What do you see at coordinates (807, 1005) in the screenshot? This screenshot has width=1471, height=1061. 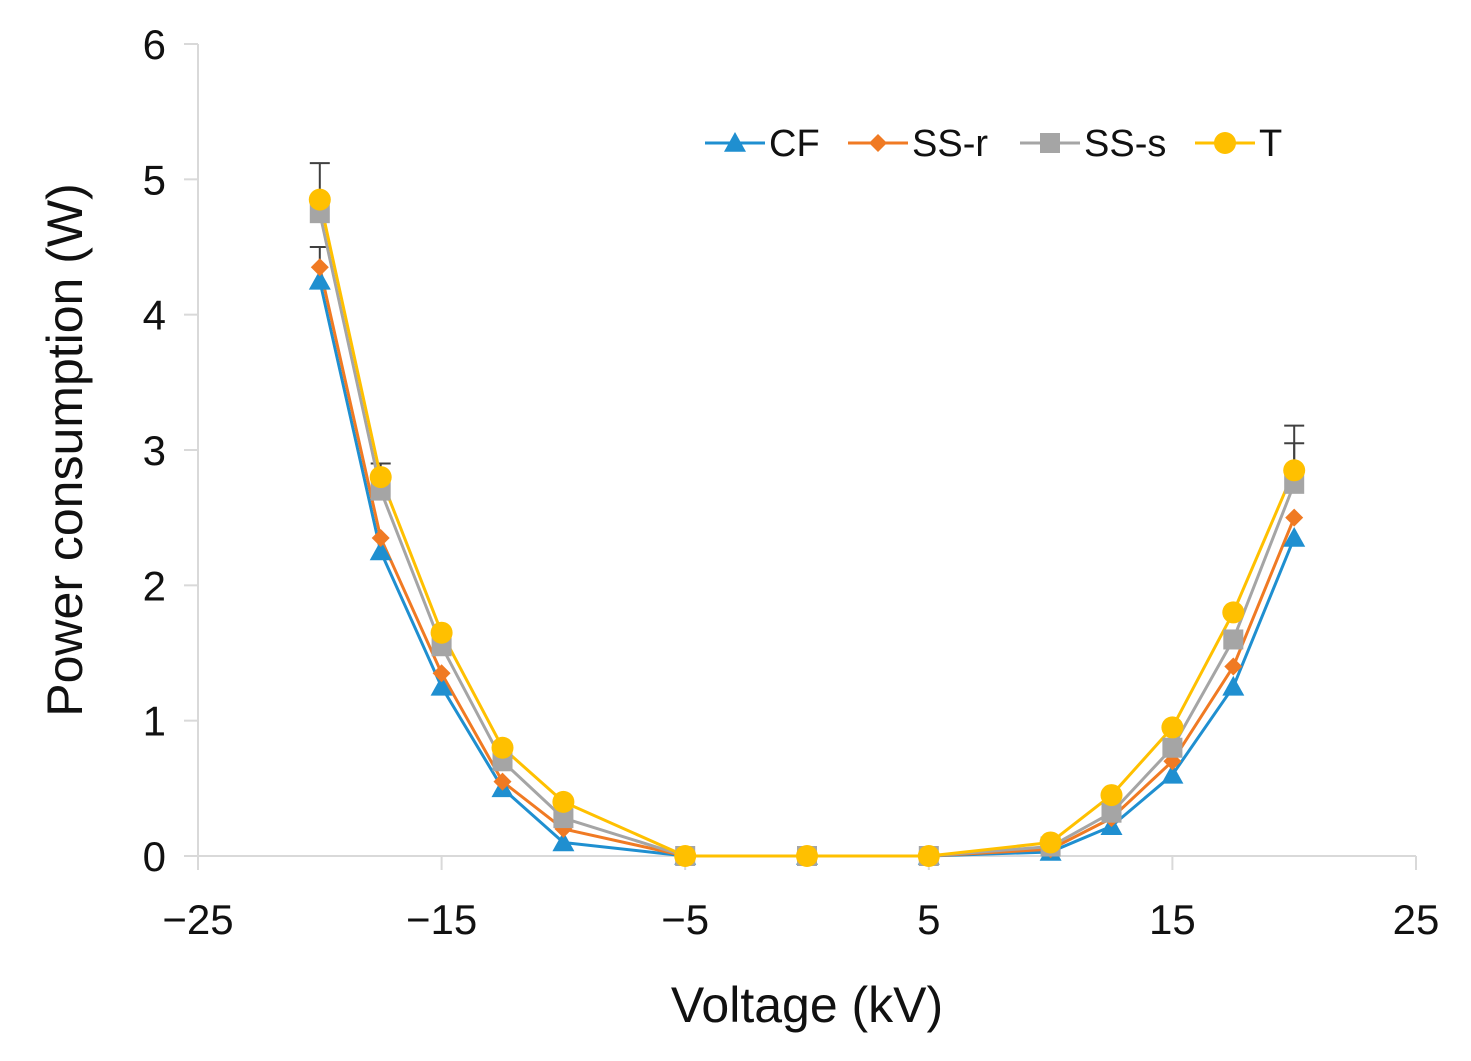 I see `x-axis-title: Voltage (kV)` at bounding box center [807, 1005].